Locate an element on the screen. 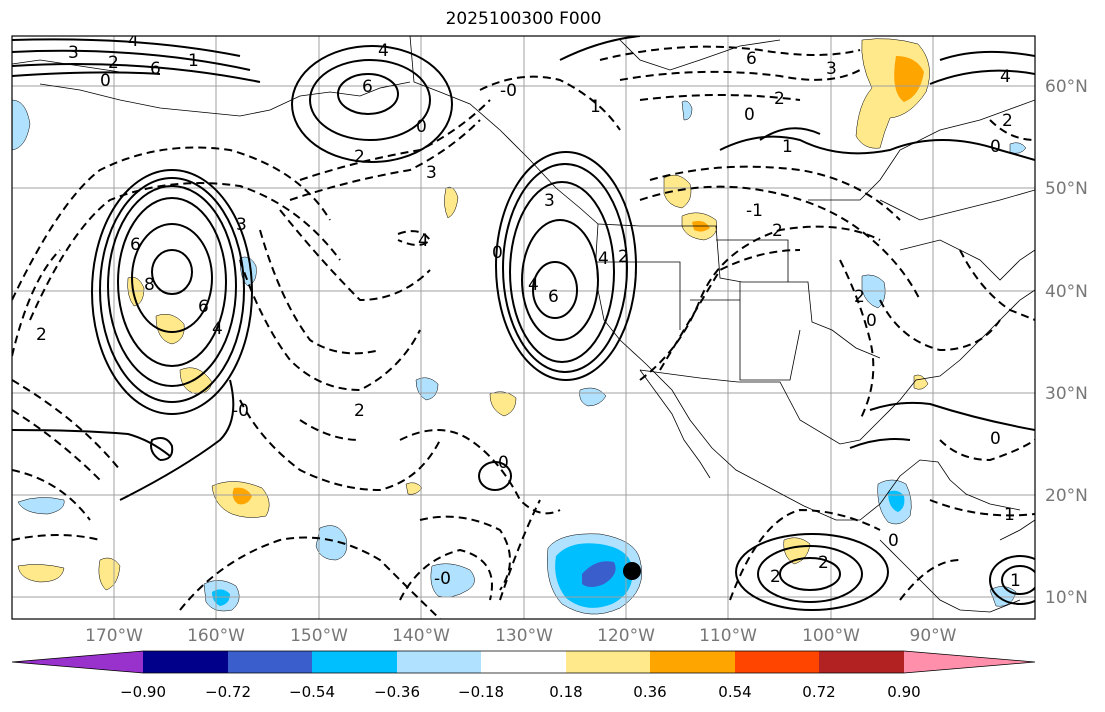 This screenshot has height=712, width=1105. lon-label: 100°W is located at coordinates (831, 636).